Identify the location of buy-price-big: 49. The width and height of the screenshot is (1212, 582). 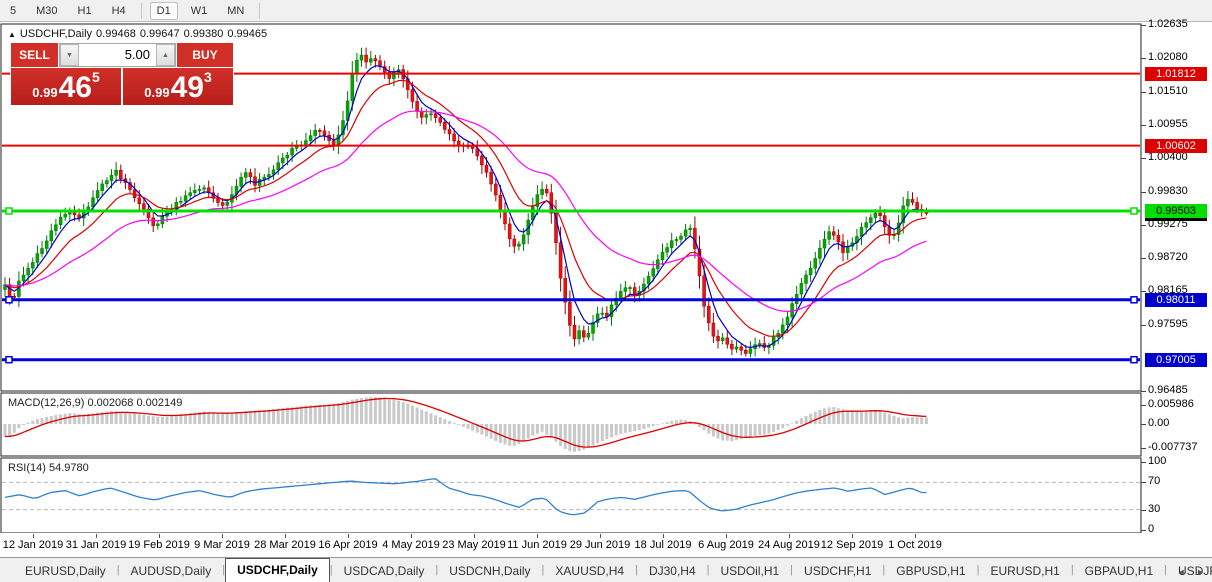
(187, 87).